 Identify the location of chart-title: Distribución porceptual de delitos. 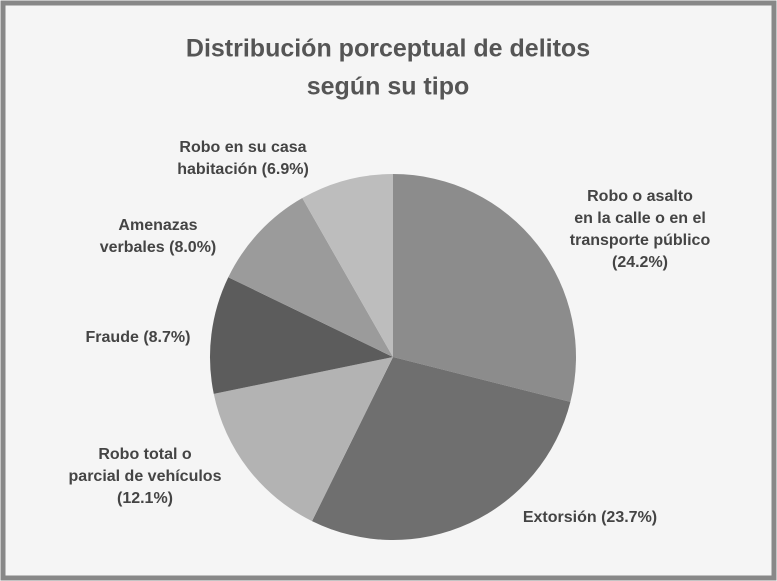
(388, 49).